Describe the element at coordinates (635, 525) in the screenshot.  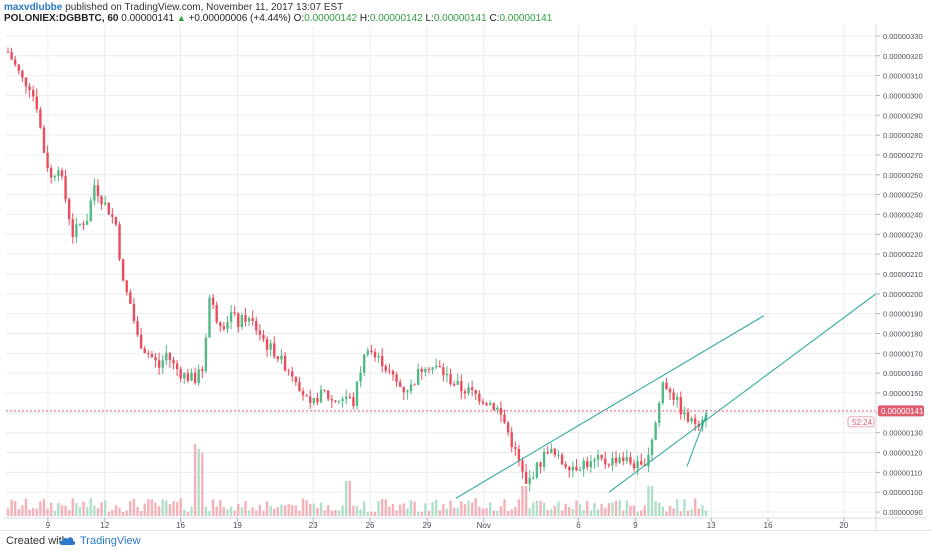
I see `x-tick-label: 9` at that location.